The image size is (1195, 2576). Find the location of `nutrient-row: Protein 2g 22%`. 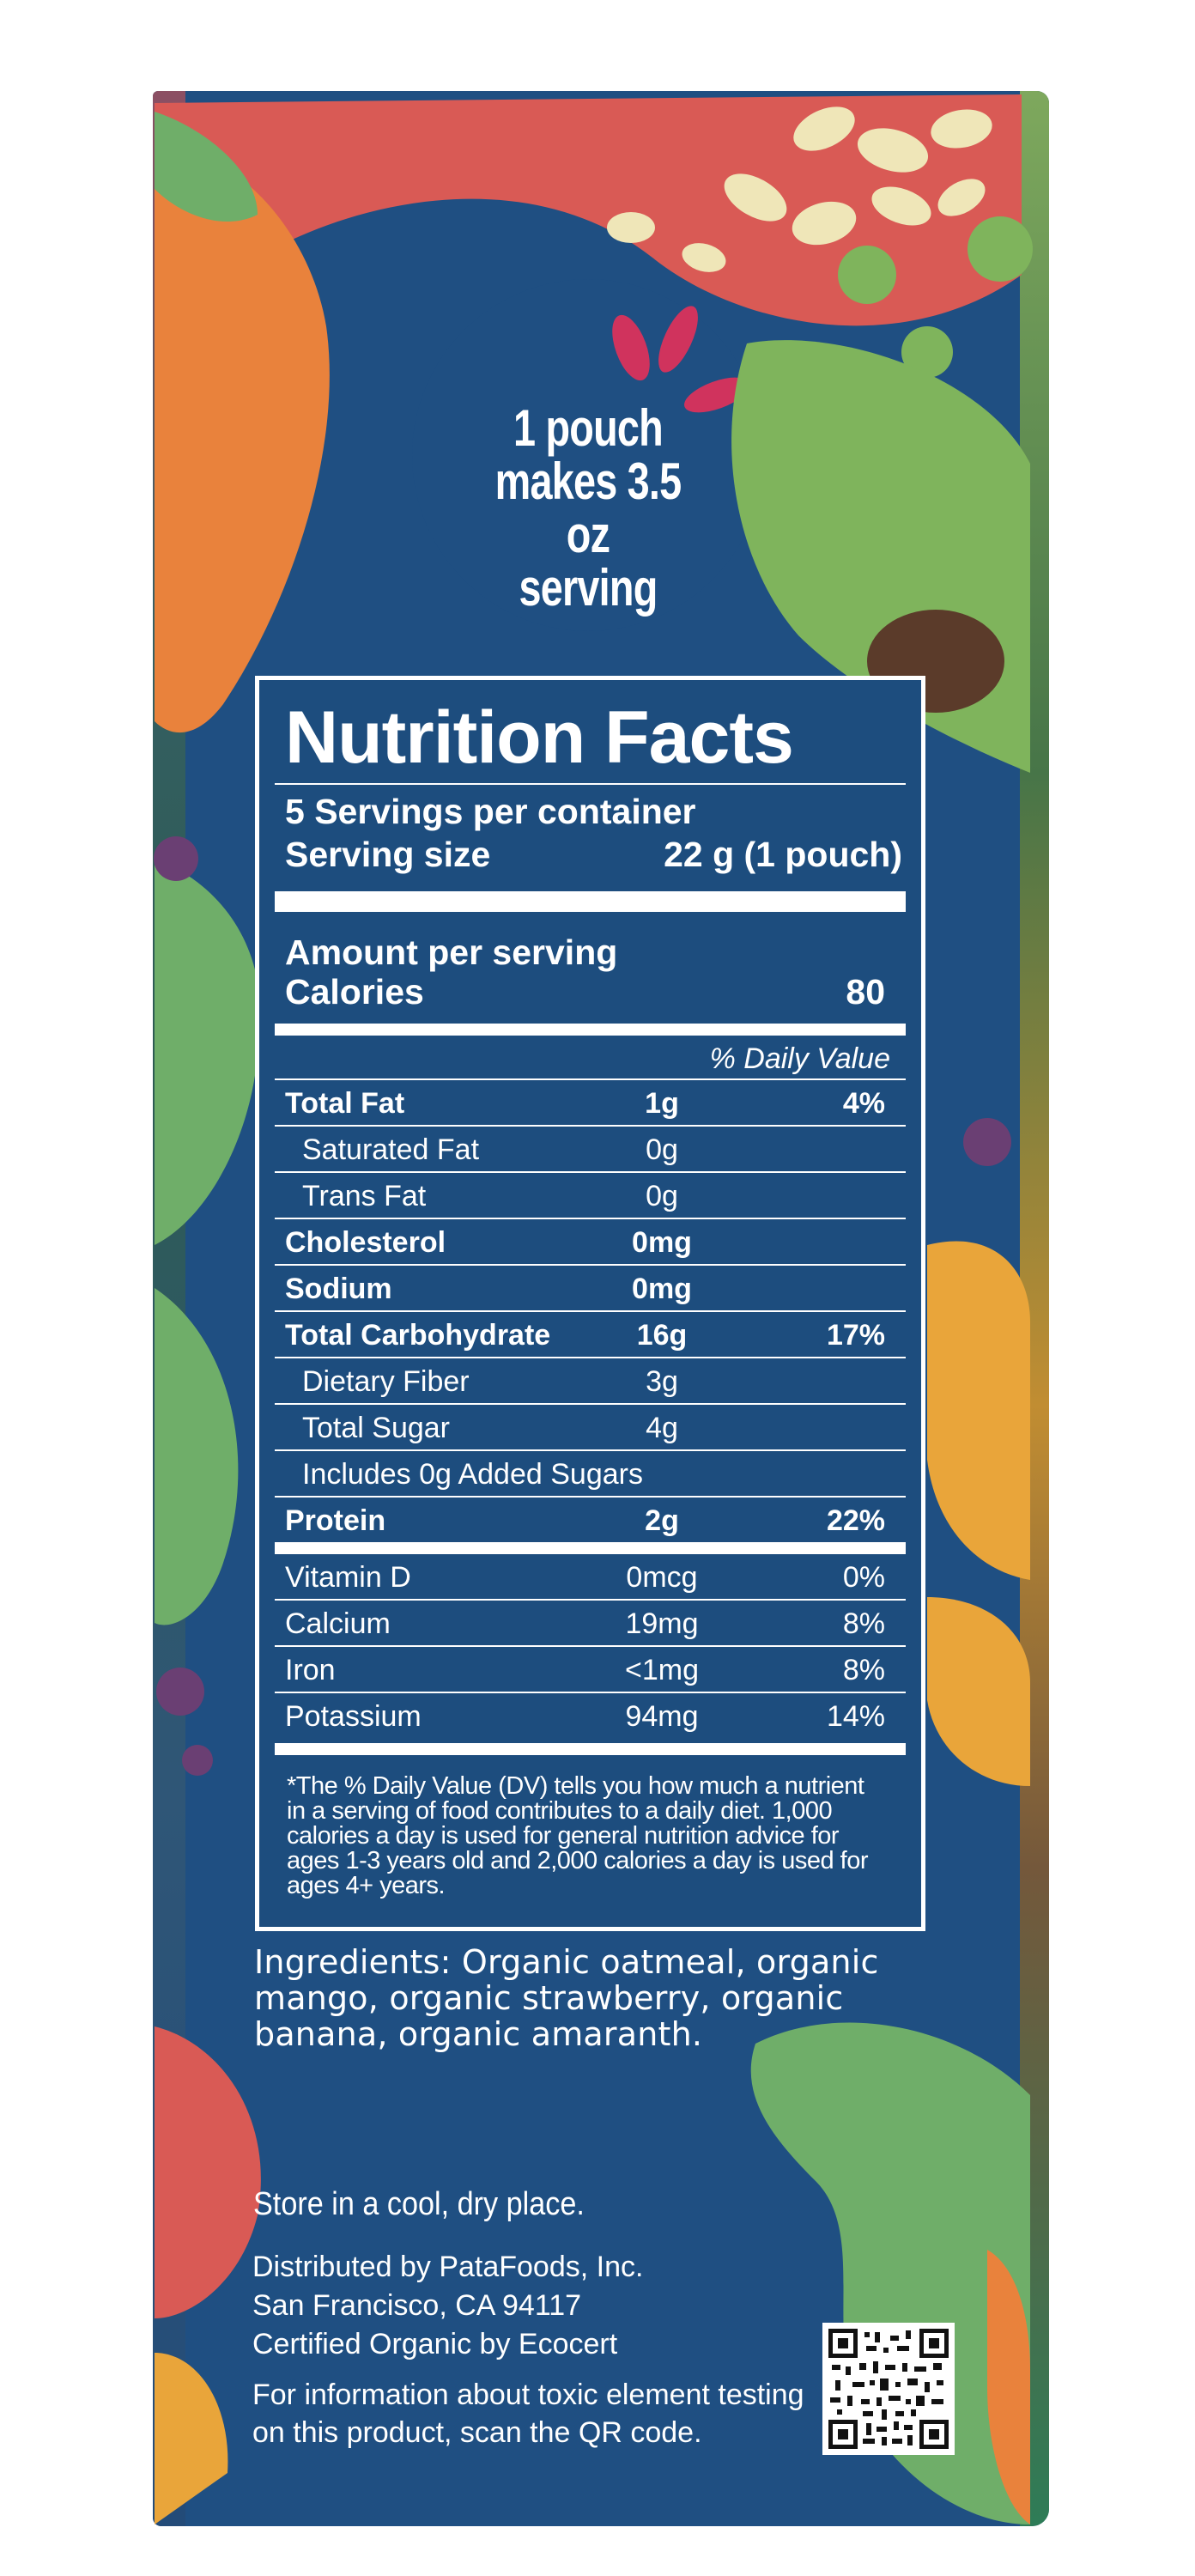

nutrient-row: Protein 2g 22% is located at coordinates (590, 1519).